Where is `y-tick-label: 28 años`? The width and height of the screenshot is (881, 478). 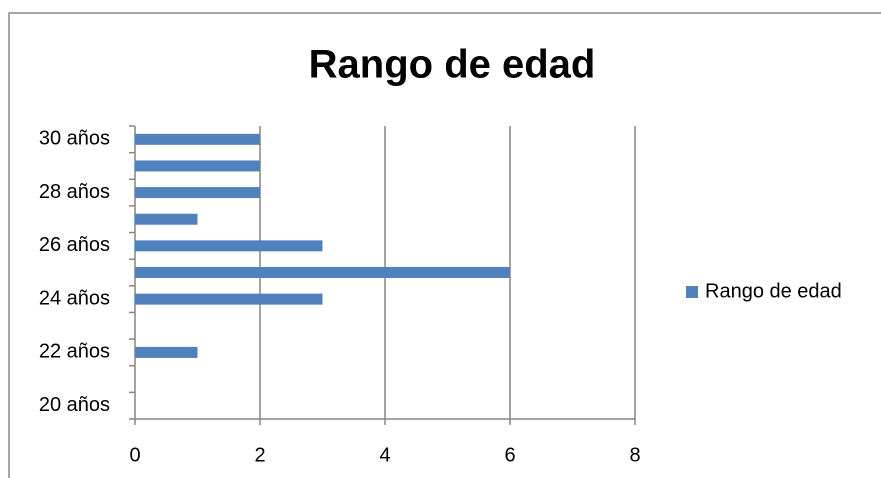 y-tick-label: 28 años is located at coordinates (74, 192).